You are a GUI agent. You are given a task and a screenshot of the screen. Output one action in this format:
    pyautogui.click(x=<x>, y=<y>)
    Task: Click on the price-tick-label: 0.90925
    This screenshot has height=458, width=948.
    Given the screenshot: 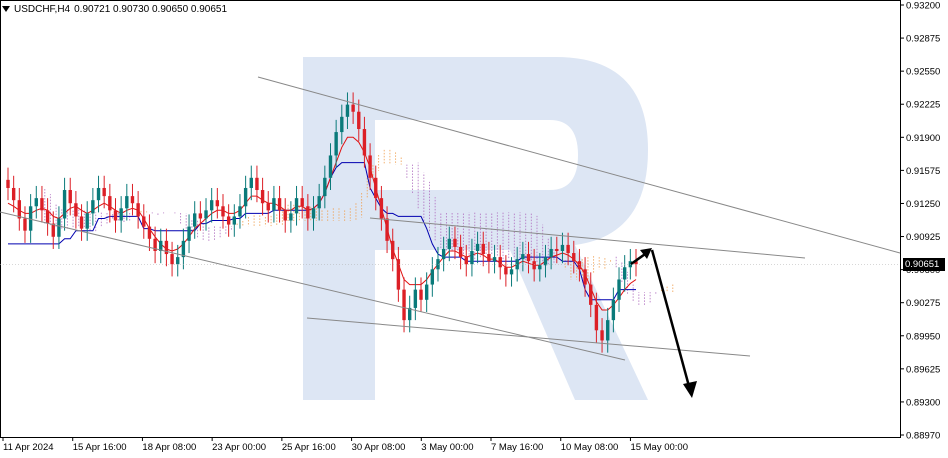 What is the action you would take?
    pyautogui.click(x=923, y=237)
    